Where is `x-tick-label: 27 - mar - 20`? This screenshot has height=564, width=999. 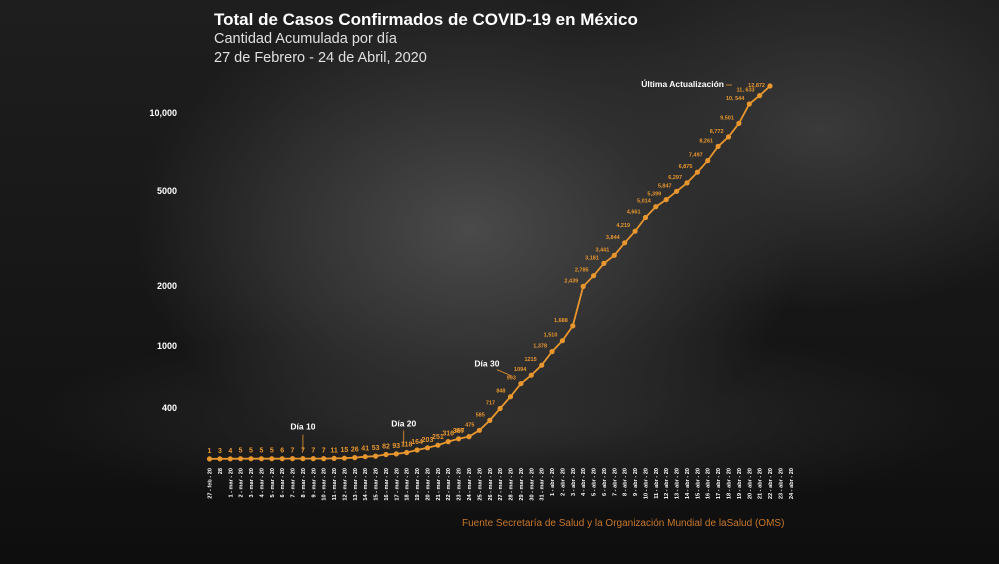
x-tick-label: 27 - mar - 20 is located at coordinates (501, 484).